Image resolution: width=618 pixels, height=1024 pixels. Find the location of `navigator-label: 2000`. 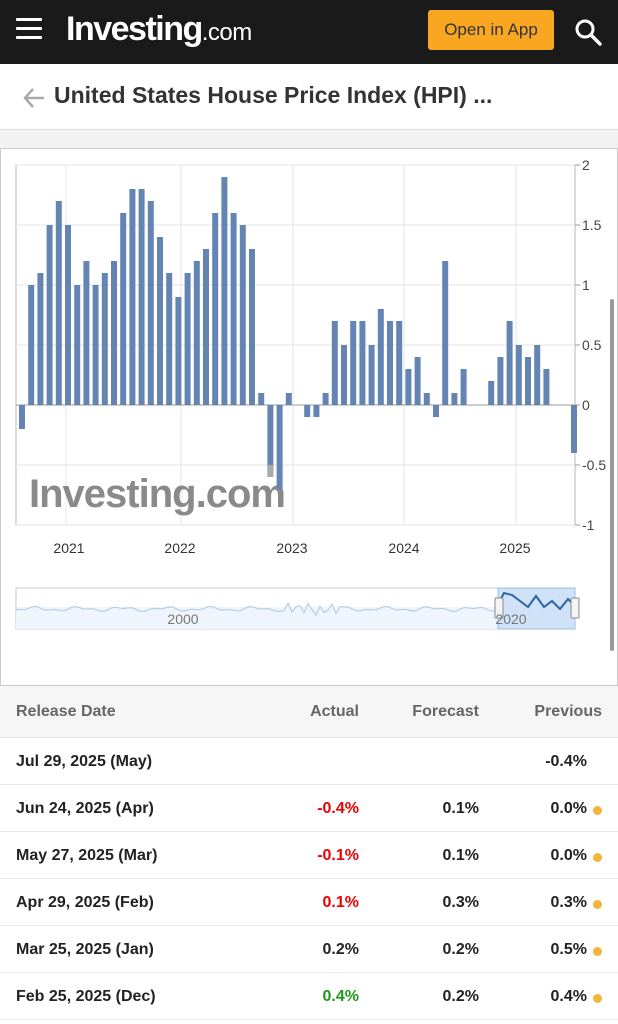

navigator-label: 2000 is located at coordinates (182, 619).